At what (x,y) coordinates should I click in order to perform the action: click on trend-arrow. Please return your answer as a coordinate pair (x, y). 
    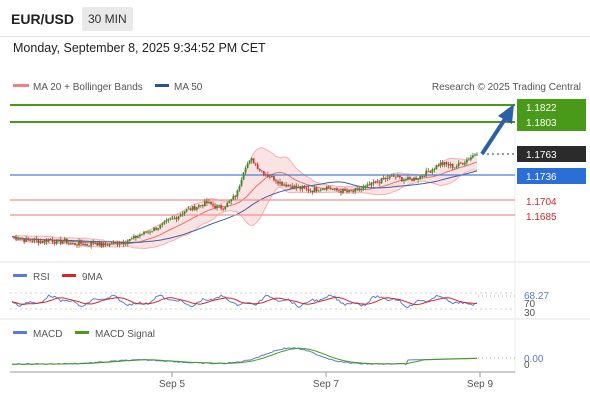
    Looking at the image, I should click on (497, 130).